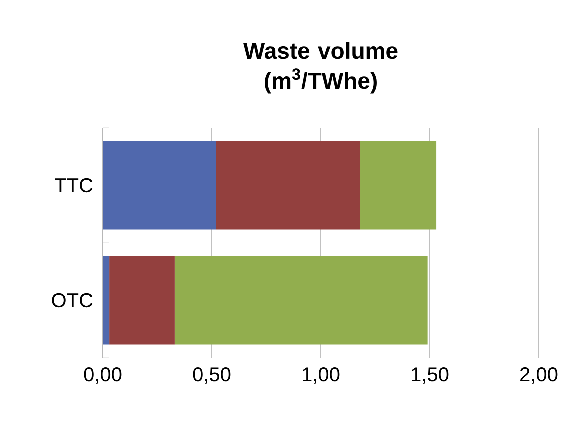 This screenshot has height=428, width=584. What do you see at coordinates (320, 68) in the screenshot?
I see `chart-title: Waste volume (m$^{3}$/TWhe)` at bounding box center [320, 68].